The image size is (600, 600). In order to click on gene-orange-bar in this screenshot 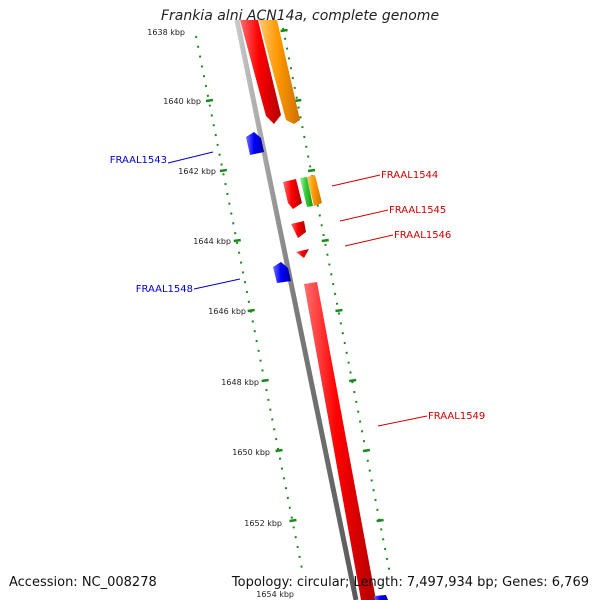, I will do `click(314, 190)`.